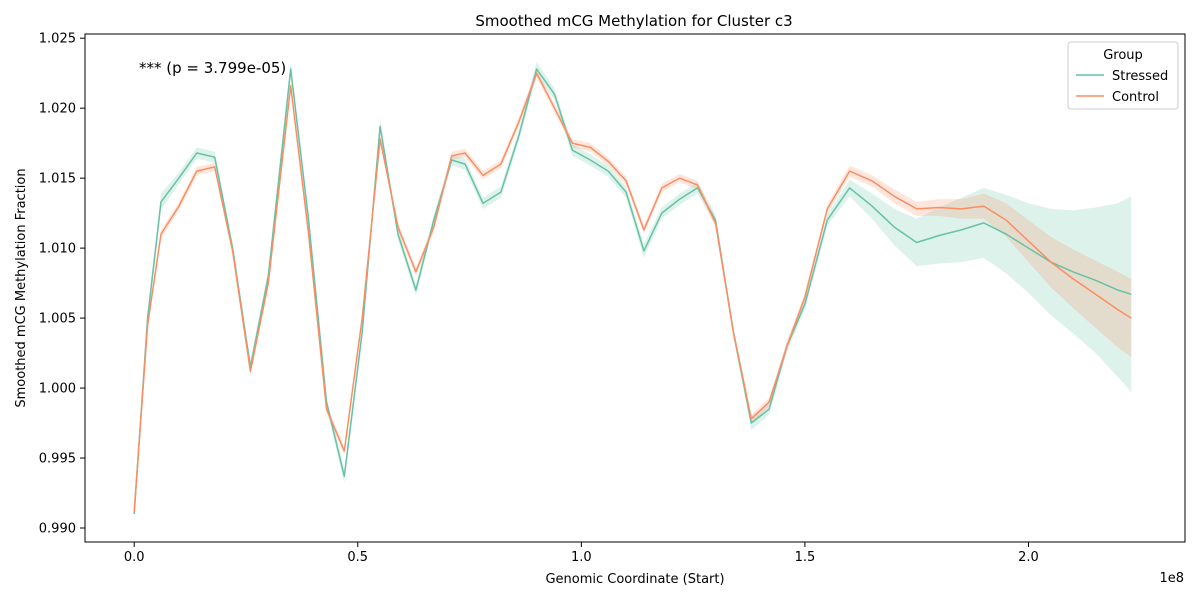  I want to click on y-tick-label: 0.995, so click(57, 459).